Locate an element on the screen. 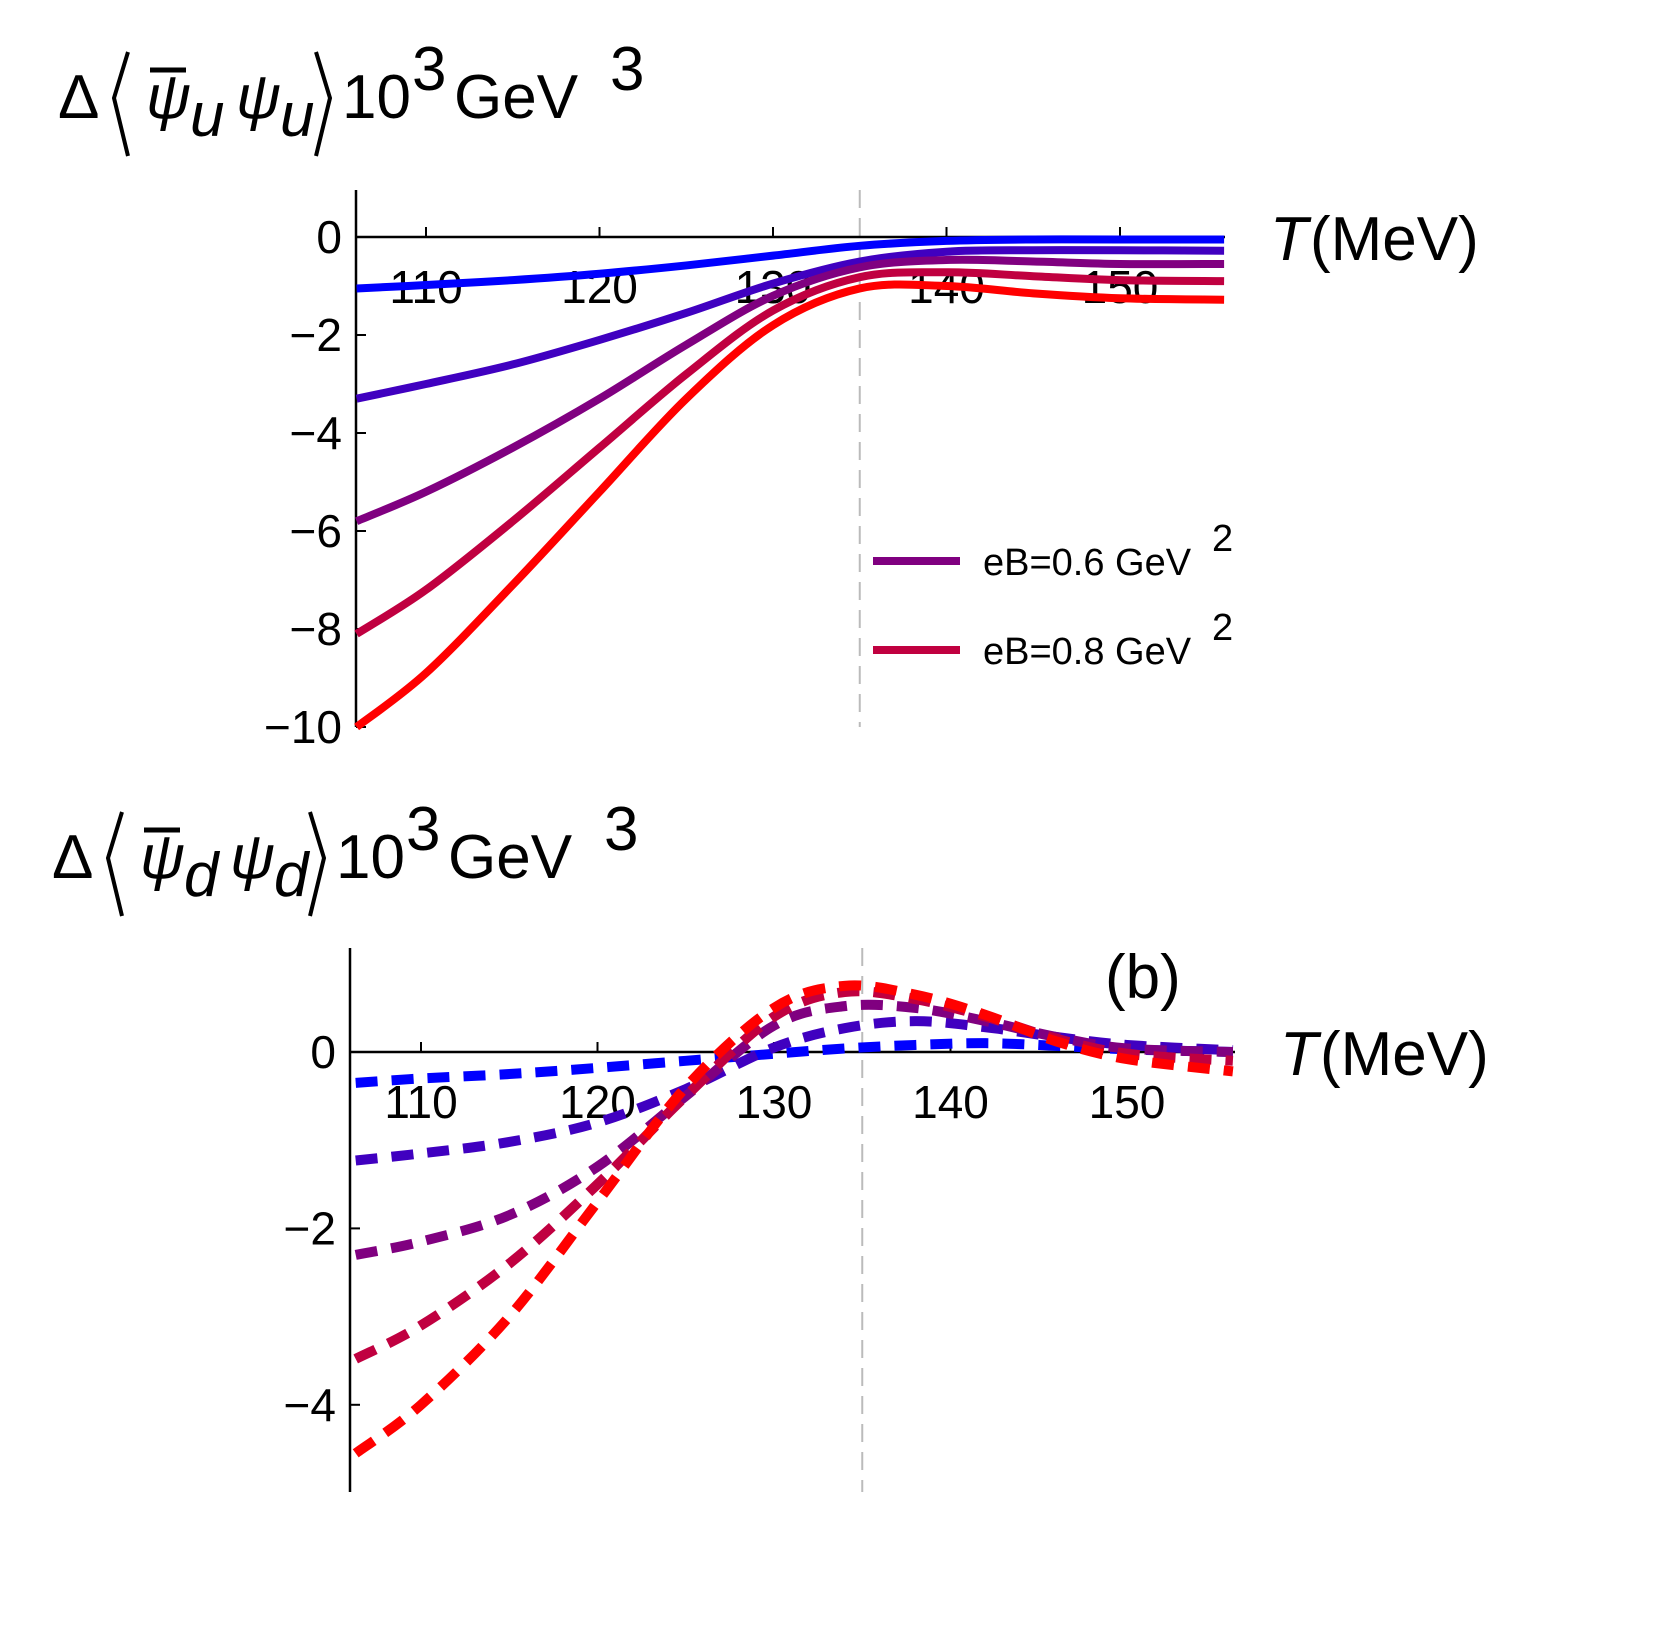 The height and width of the screenshot is (1642, 1661). x-tick-label: 120 is located at coordinates (597, 1102).